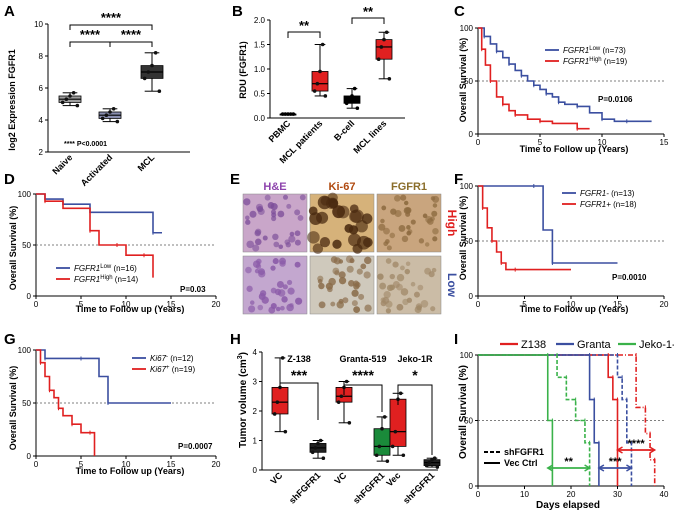  I want to click on panel-c-label: C, so click(459, 11).